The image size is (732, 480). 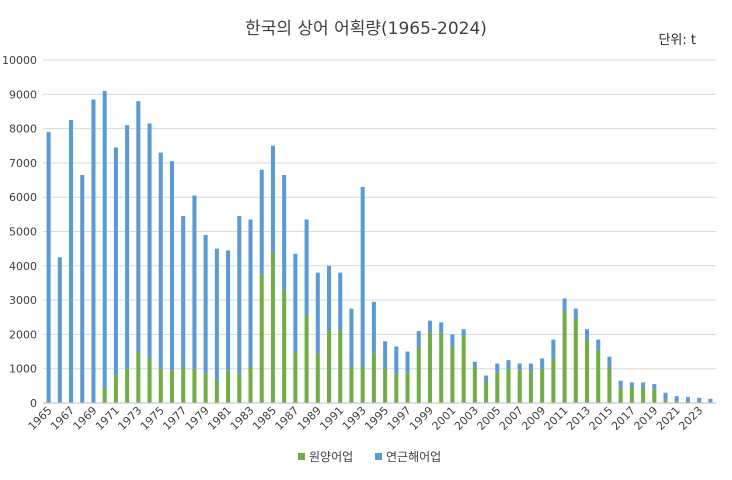 I want to click on bar-distant-water-1985, so click(x=272, y=327).